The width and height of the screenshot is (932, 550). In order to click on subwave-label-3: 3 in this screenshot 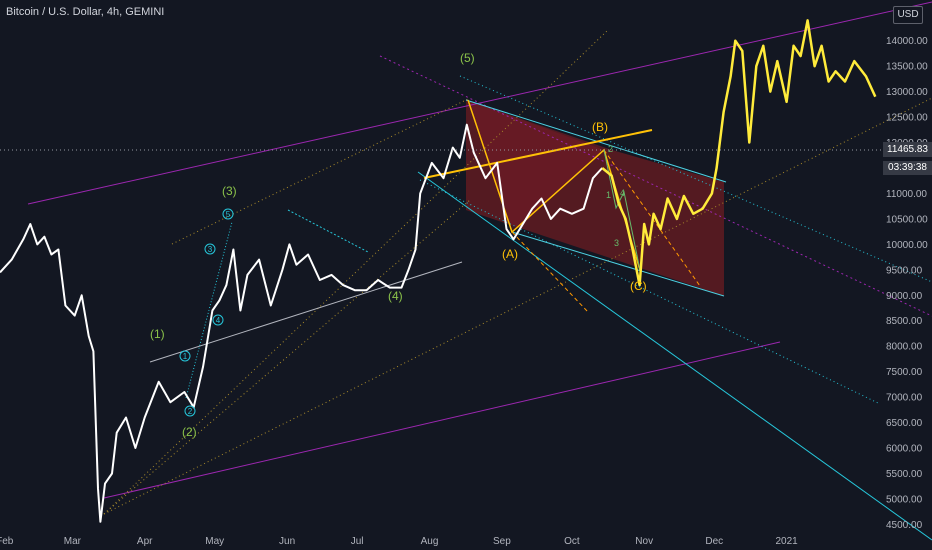, I will do `click(616, 243)`.